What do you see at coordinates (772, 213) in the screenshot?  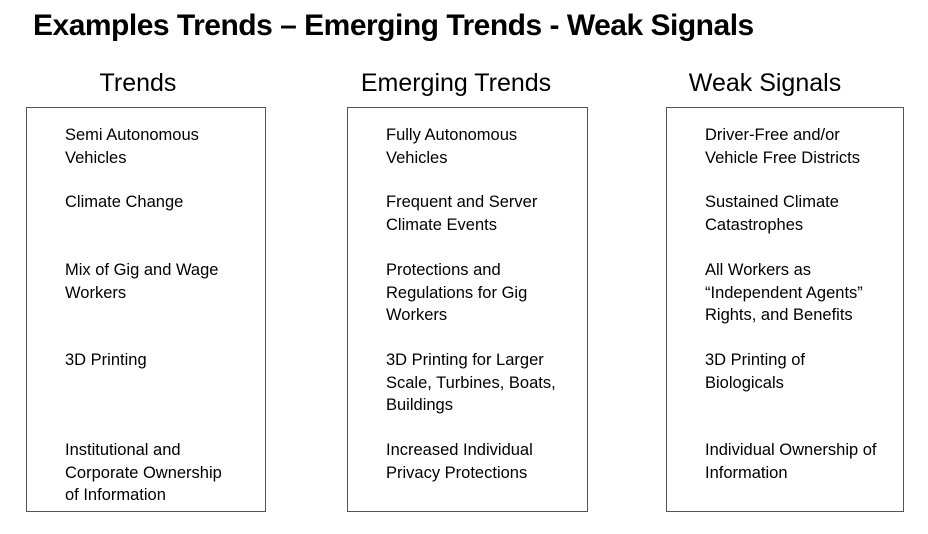 I see `weak-signal-item: Sustained Climate Catastrophes` at bounding box center [772, 213].